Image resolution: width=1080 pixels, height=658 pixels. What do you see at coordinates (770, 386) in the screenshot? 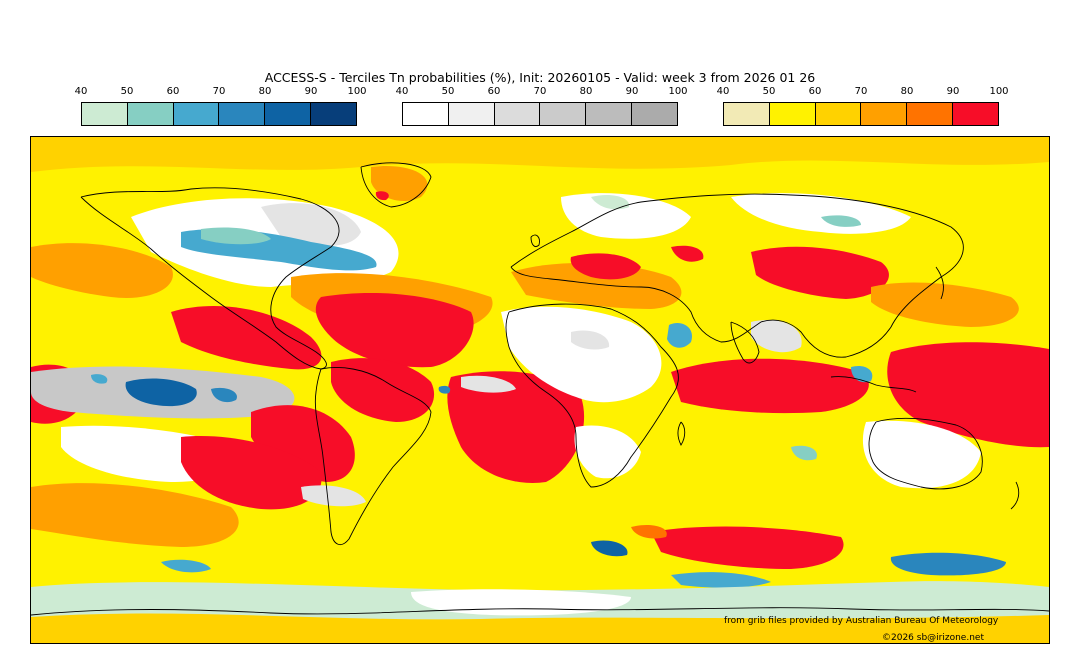
I see `field-red-indian` at bounding box center [770, 386].